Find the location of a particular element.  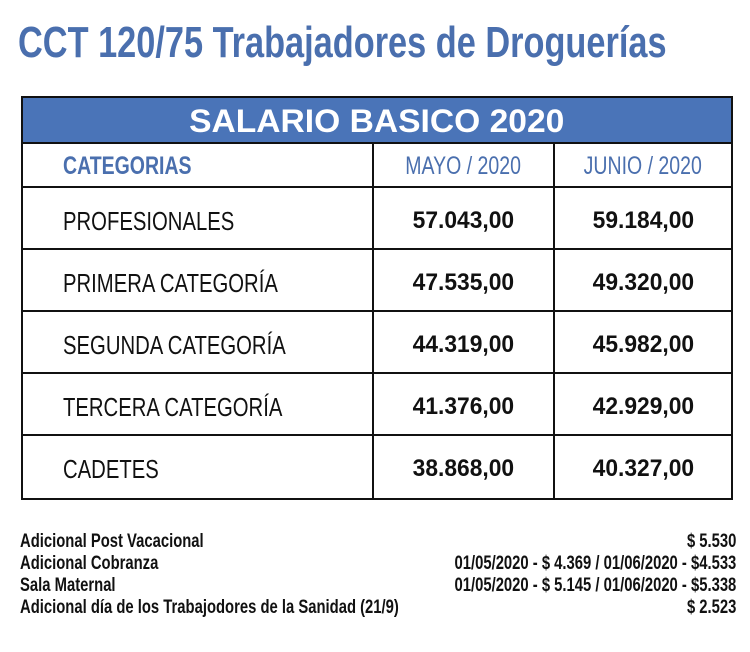

note-label: Adicional Post Vacacional is located at coordinates (112, 541).